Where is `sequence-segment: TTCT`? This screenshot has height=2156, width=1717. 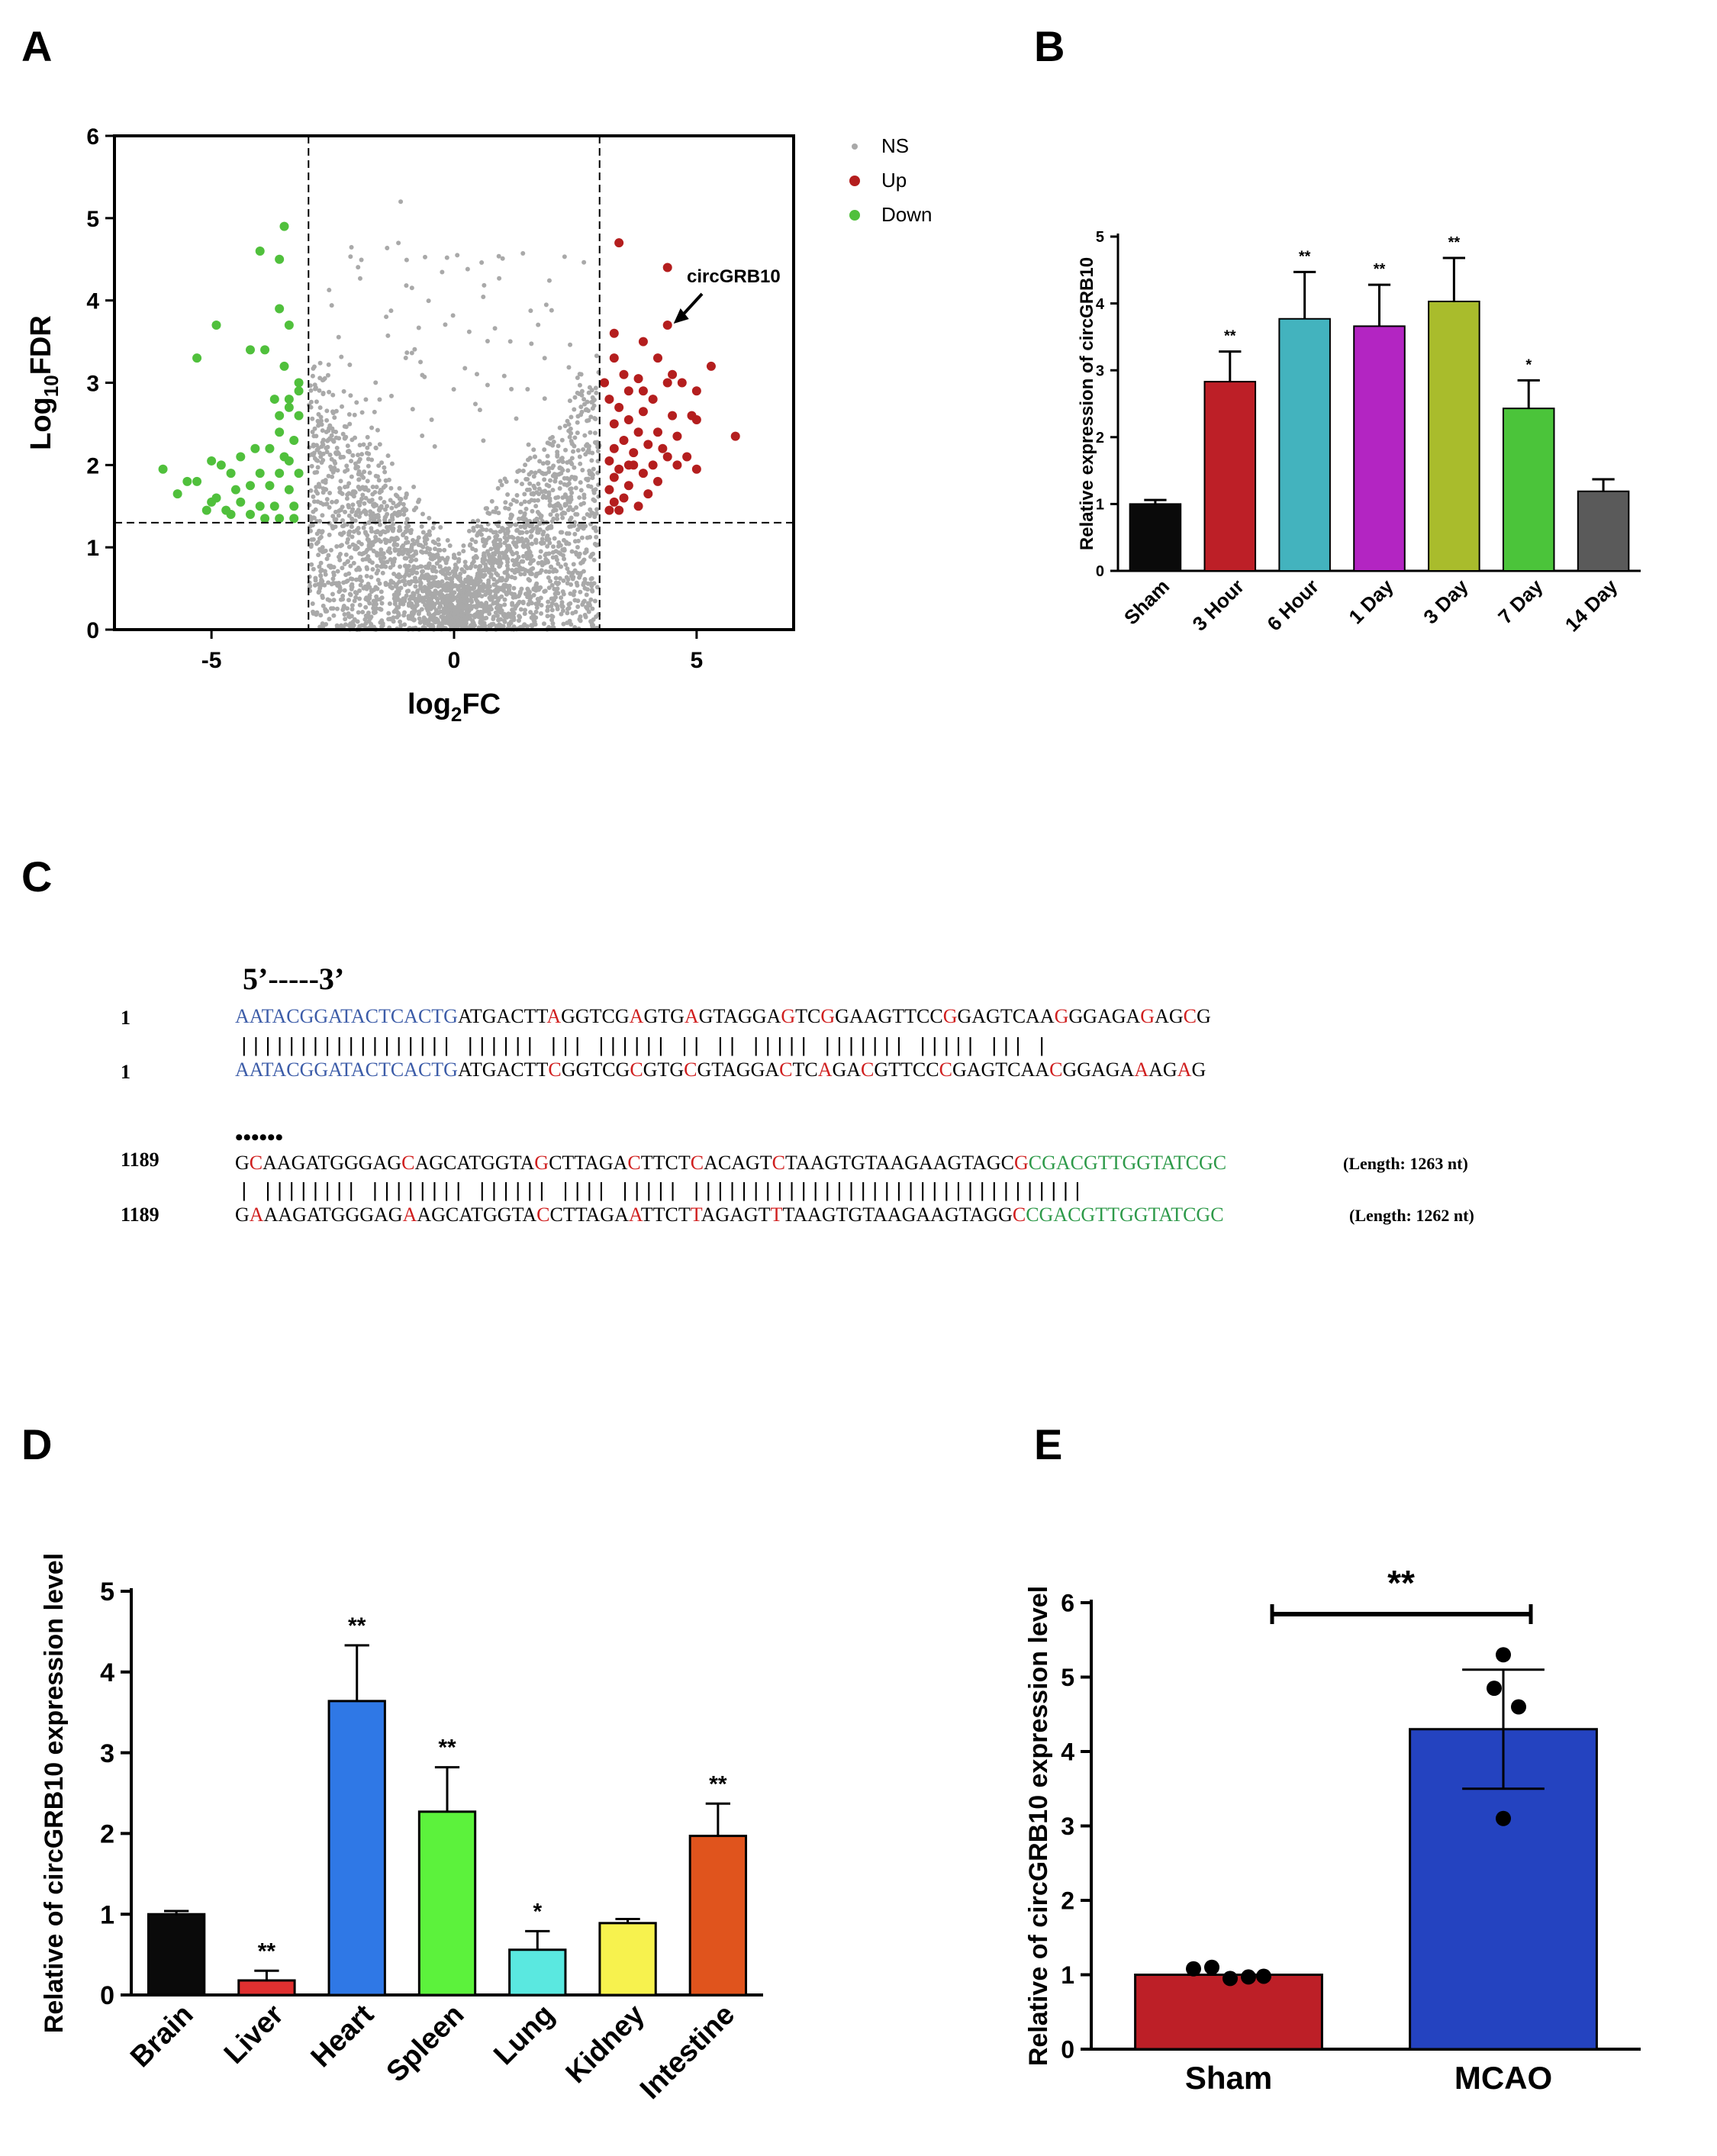 sequence-segment: TTCT is located at coordinates (666, 1215).